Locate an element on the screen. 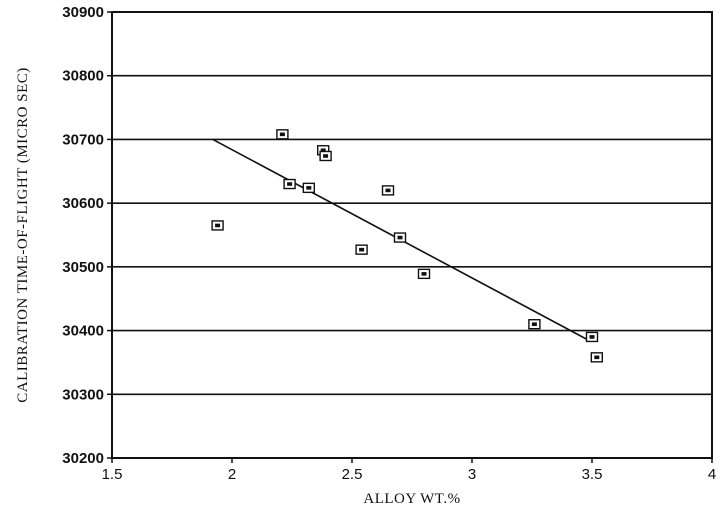  y-tick-label-0: 30200 is located at coordinates (83, 458).